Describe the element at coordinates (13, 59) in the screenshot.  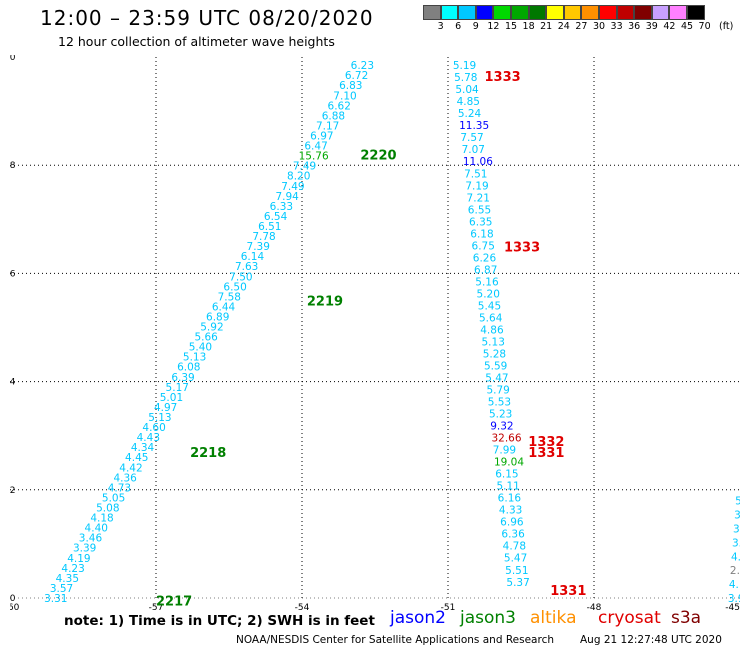
I see `y-tick-label: 40` at that location.